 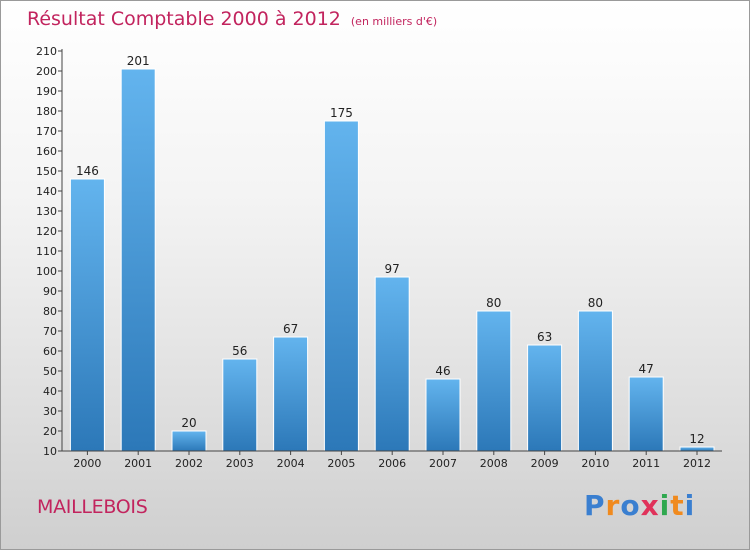 What do you see at coordinates (87, 315) in the screenshot?
I see `bar-2000` at bounding box center [87, 315].